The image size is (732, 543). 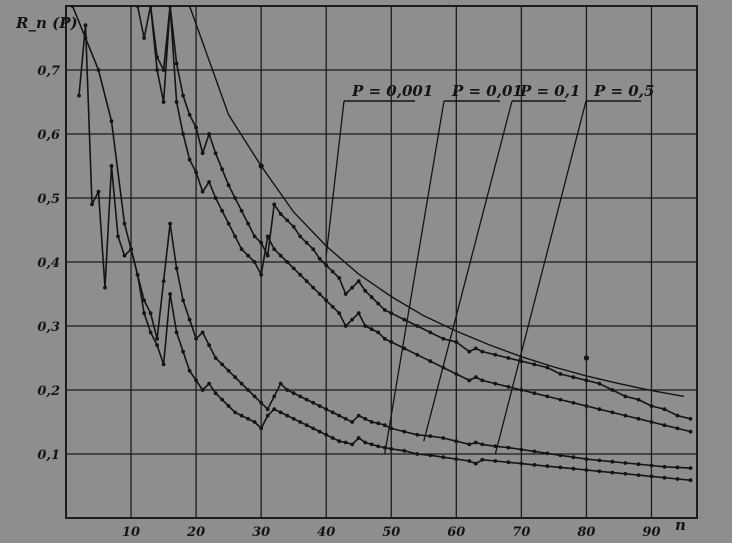 What do you see at coordinates (586, 358) in the screenshot?
I see `envelope-point` at bounding box center [586, 358].